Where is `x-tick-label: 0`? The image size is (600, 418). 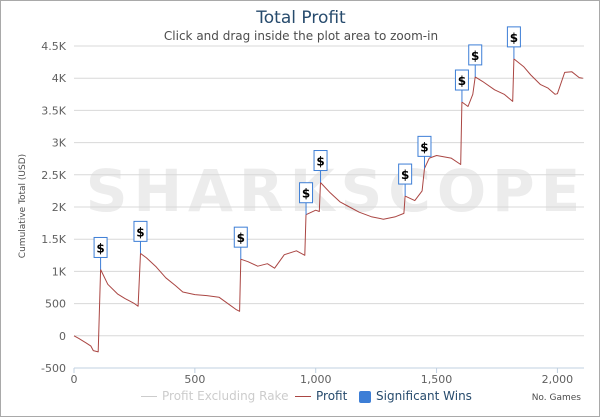
x-tick-label: 0 is located at coordinates (74, 379).